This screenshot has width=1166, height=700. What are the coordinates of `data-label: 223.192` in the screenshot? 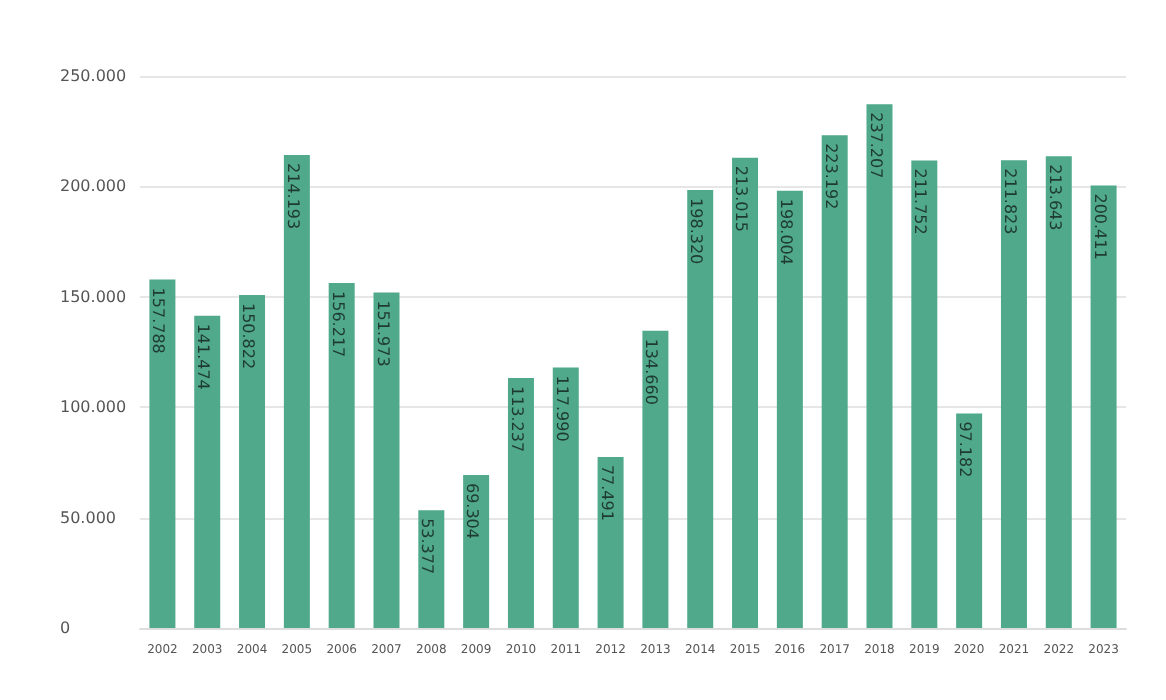 It's located at (830, 176).